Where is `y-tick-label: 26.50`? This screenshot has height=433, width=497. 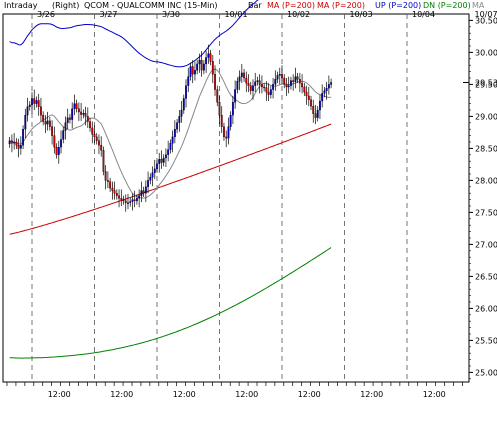 y-tick-label: 26.50 is located at coordinates (486, 276).